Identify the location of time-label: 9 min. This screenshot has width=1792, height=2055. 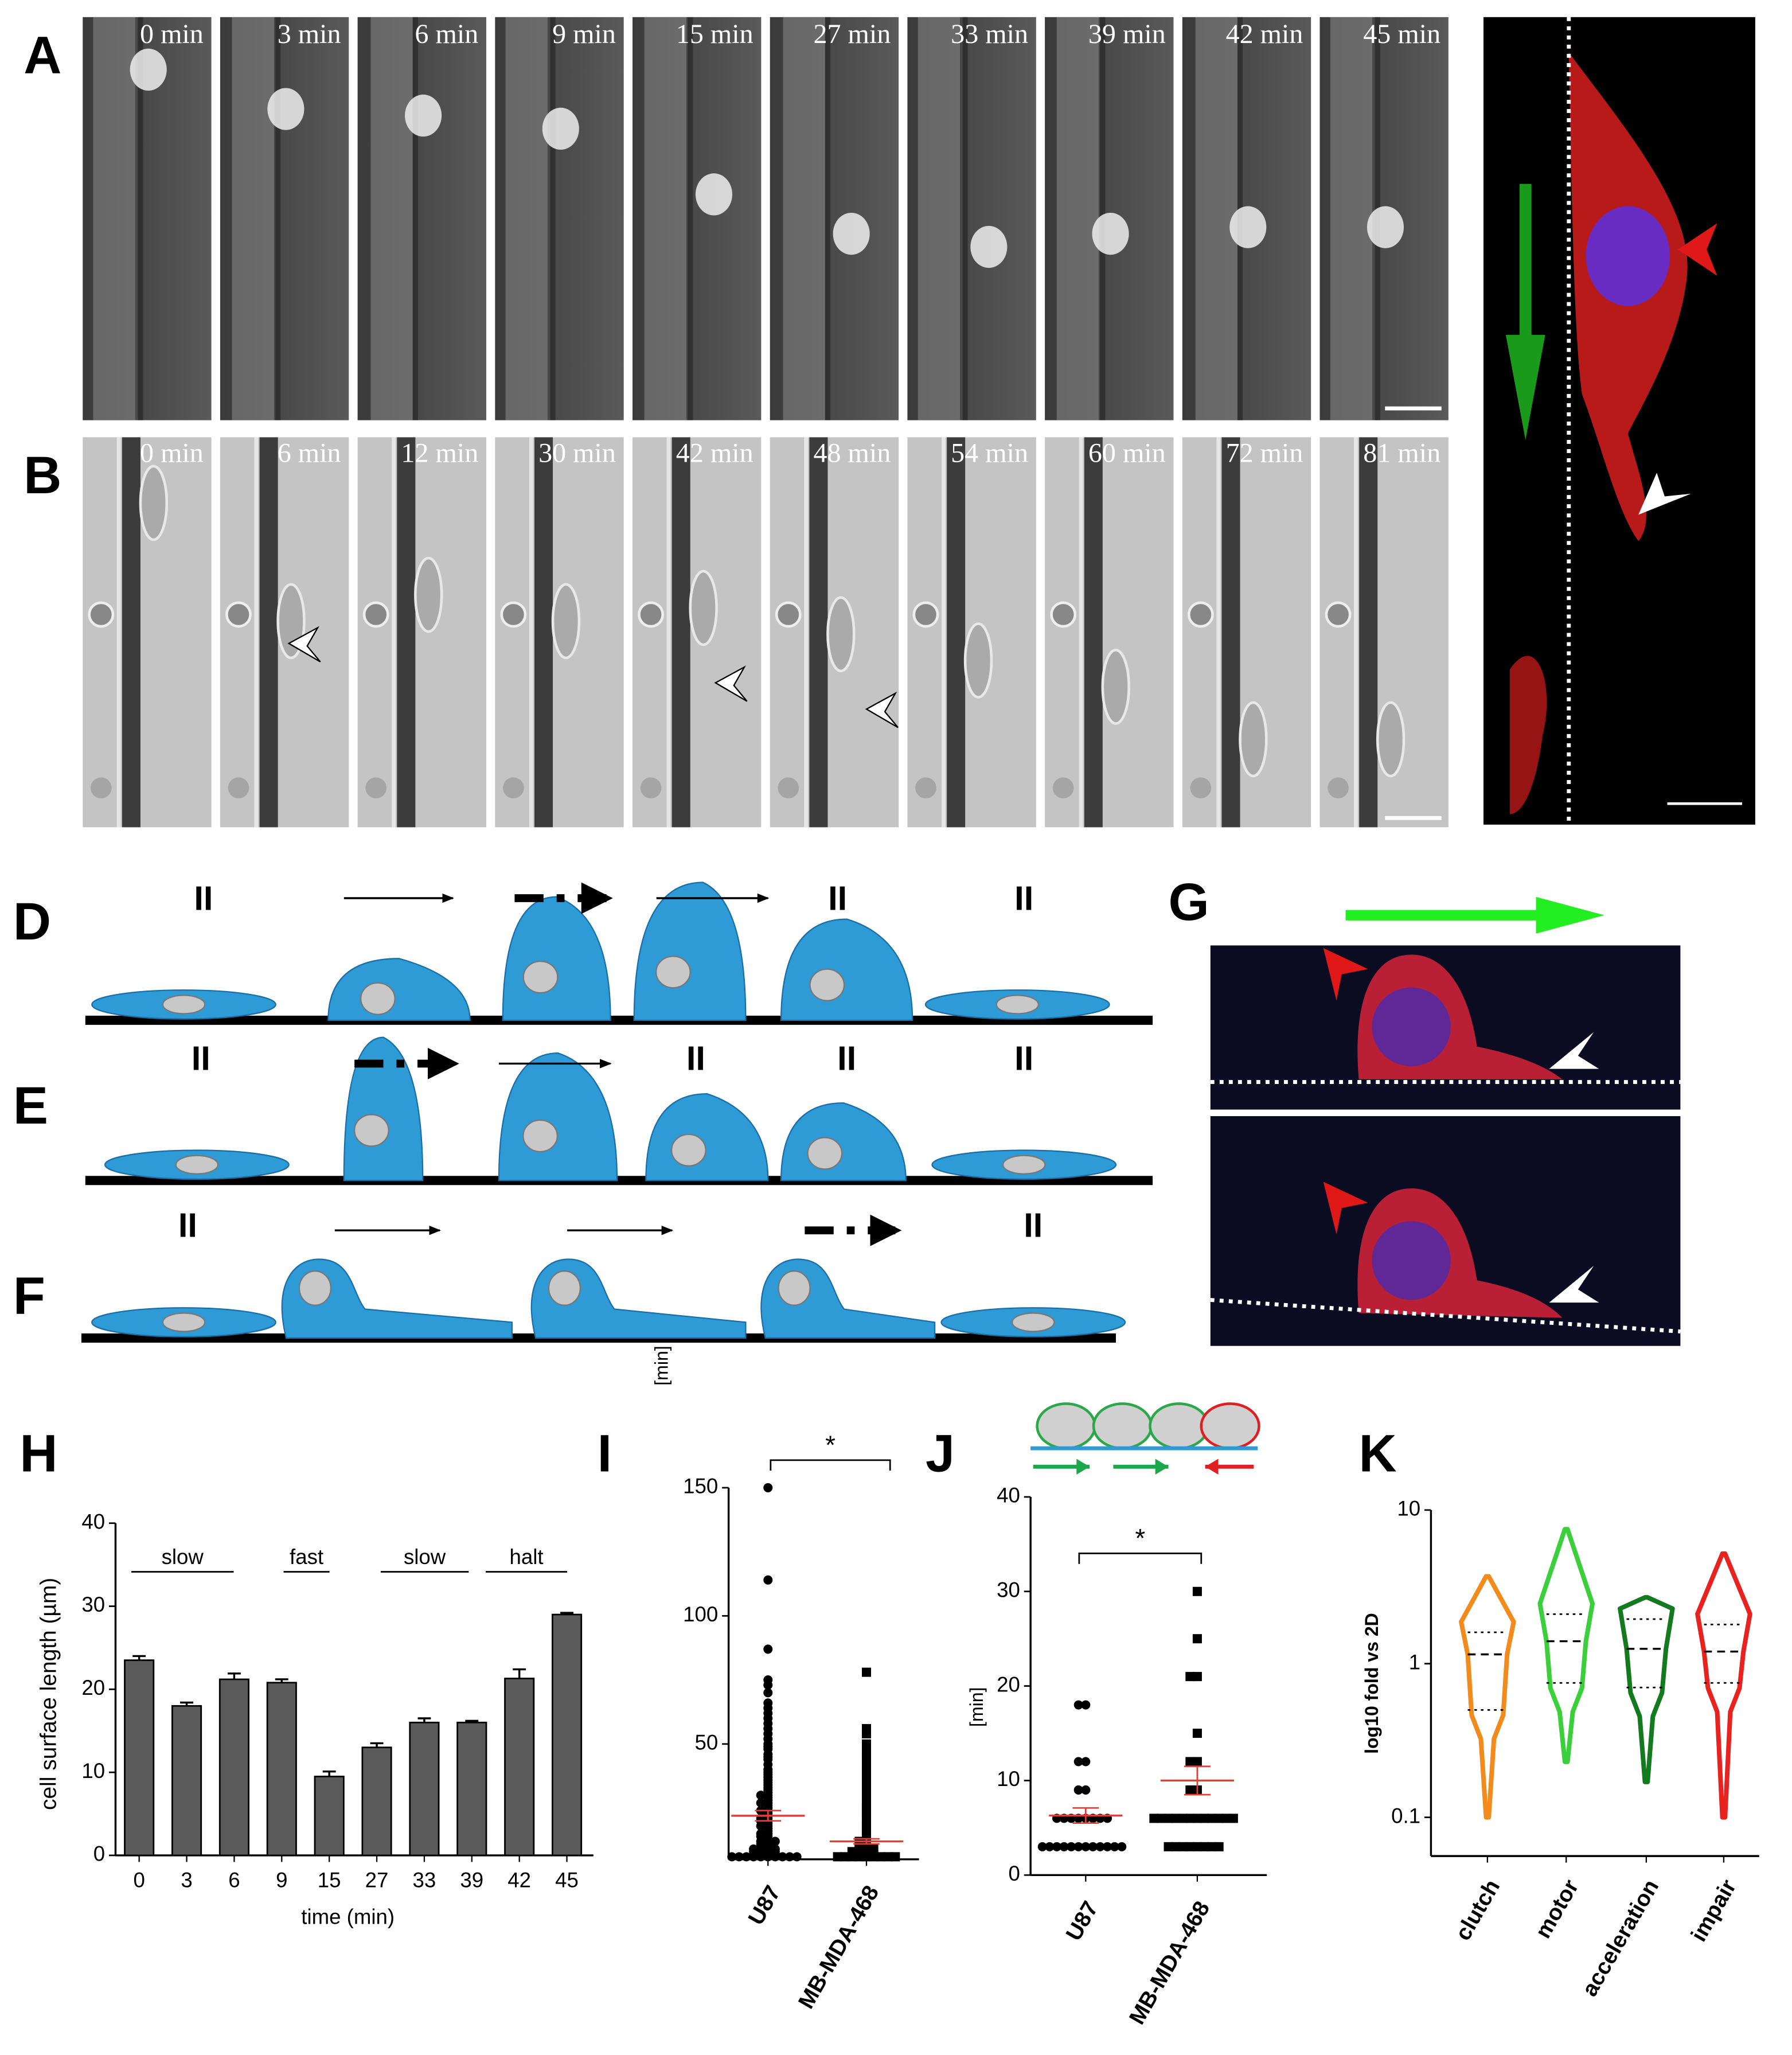
(584, 34).